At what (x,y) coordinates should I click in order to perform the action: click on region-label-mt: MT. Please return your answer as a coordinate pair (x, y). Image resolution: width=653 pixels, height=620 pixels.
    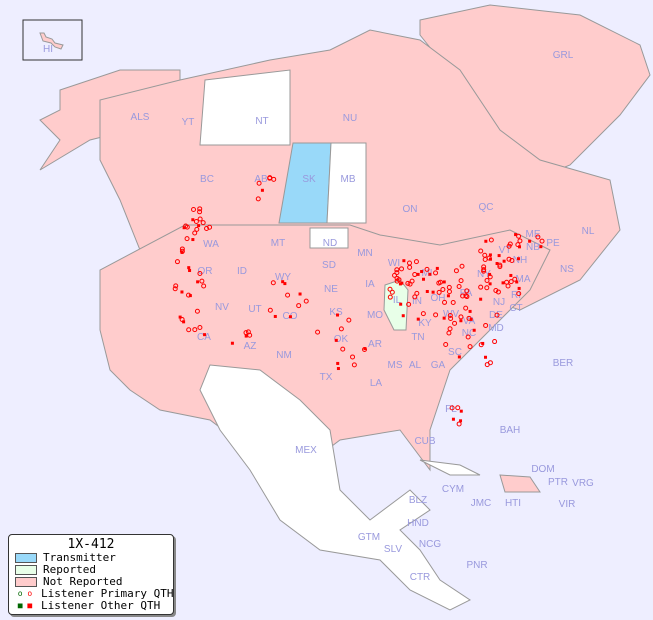
    Looking at the image, I should click on (278, 243).